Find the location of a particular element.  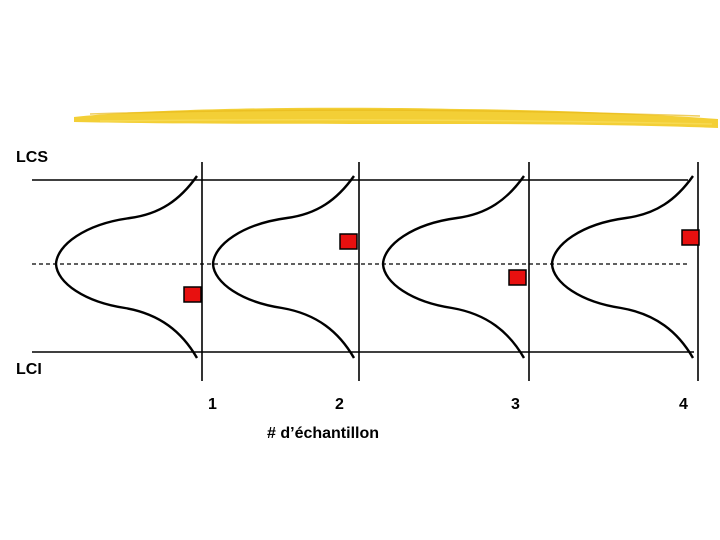

sample-3-distribution is located at coordinates (455, 271).